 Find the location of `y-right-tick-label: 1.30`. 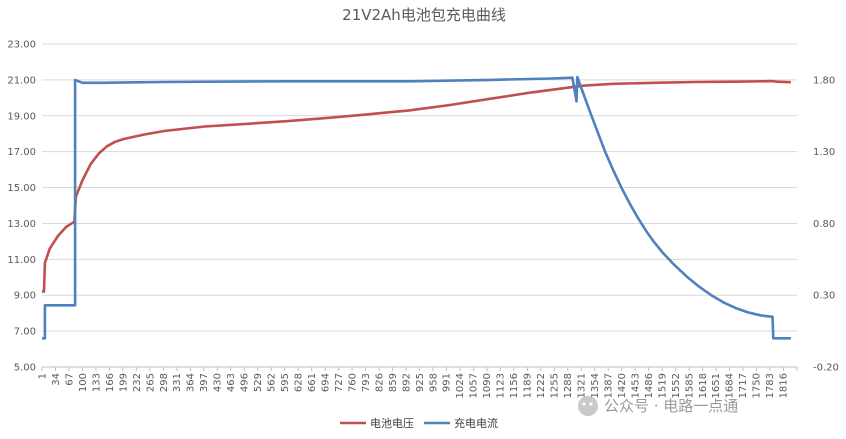

y-right-tick-label: 1.30 is located at coordinates (824, 152).